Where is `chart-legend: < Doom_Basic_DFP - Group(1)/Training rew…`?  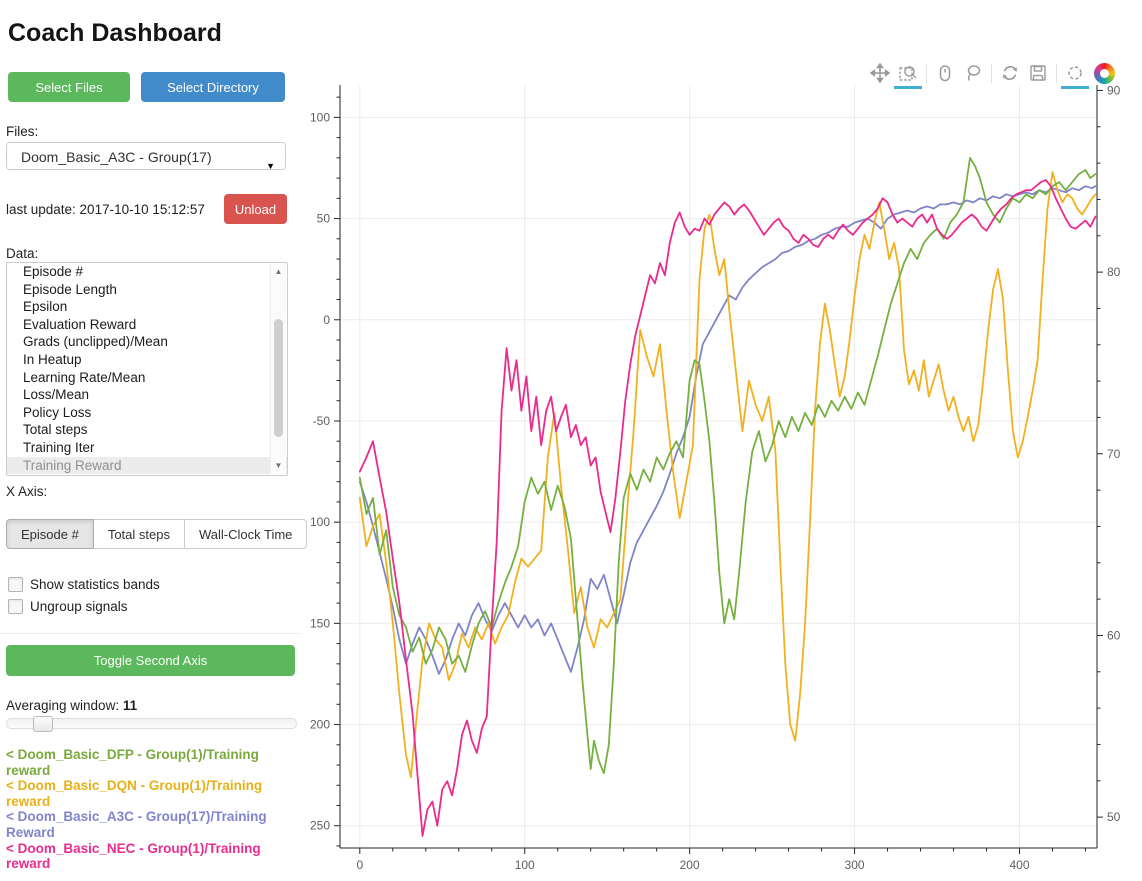 chart-legend: < Doom_Basic_DFP - Group(1)/Training rew… is located at coordinates (152, 809).